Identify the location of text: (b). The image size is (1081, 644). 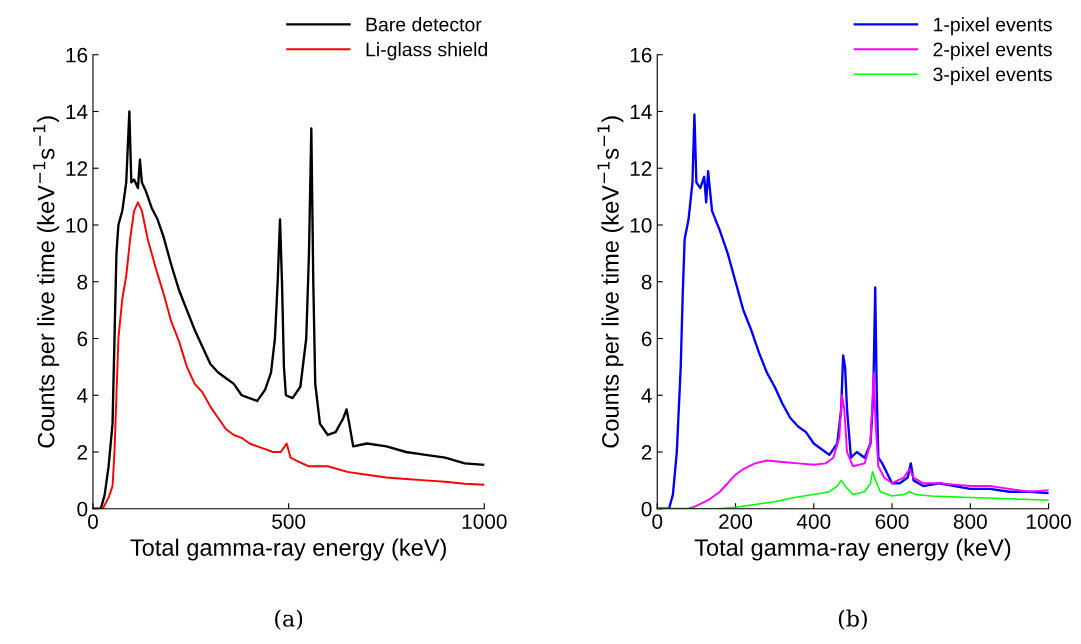
(852, 619).